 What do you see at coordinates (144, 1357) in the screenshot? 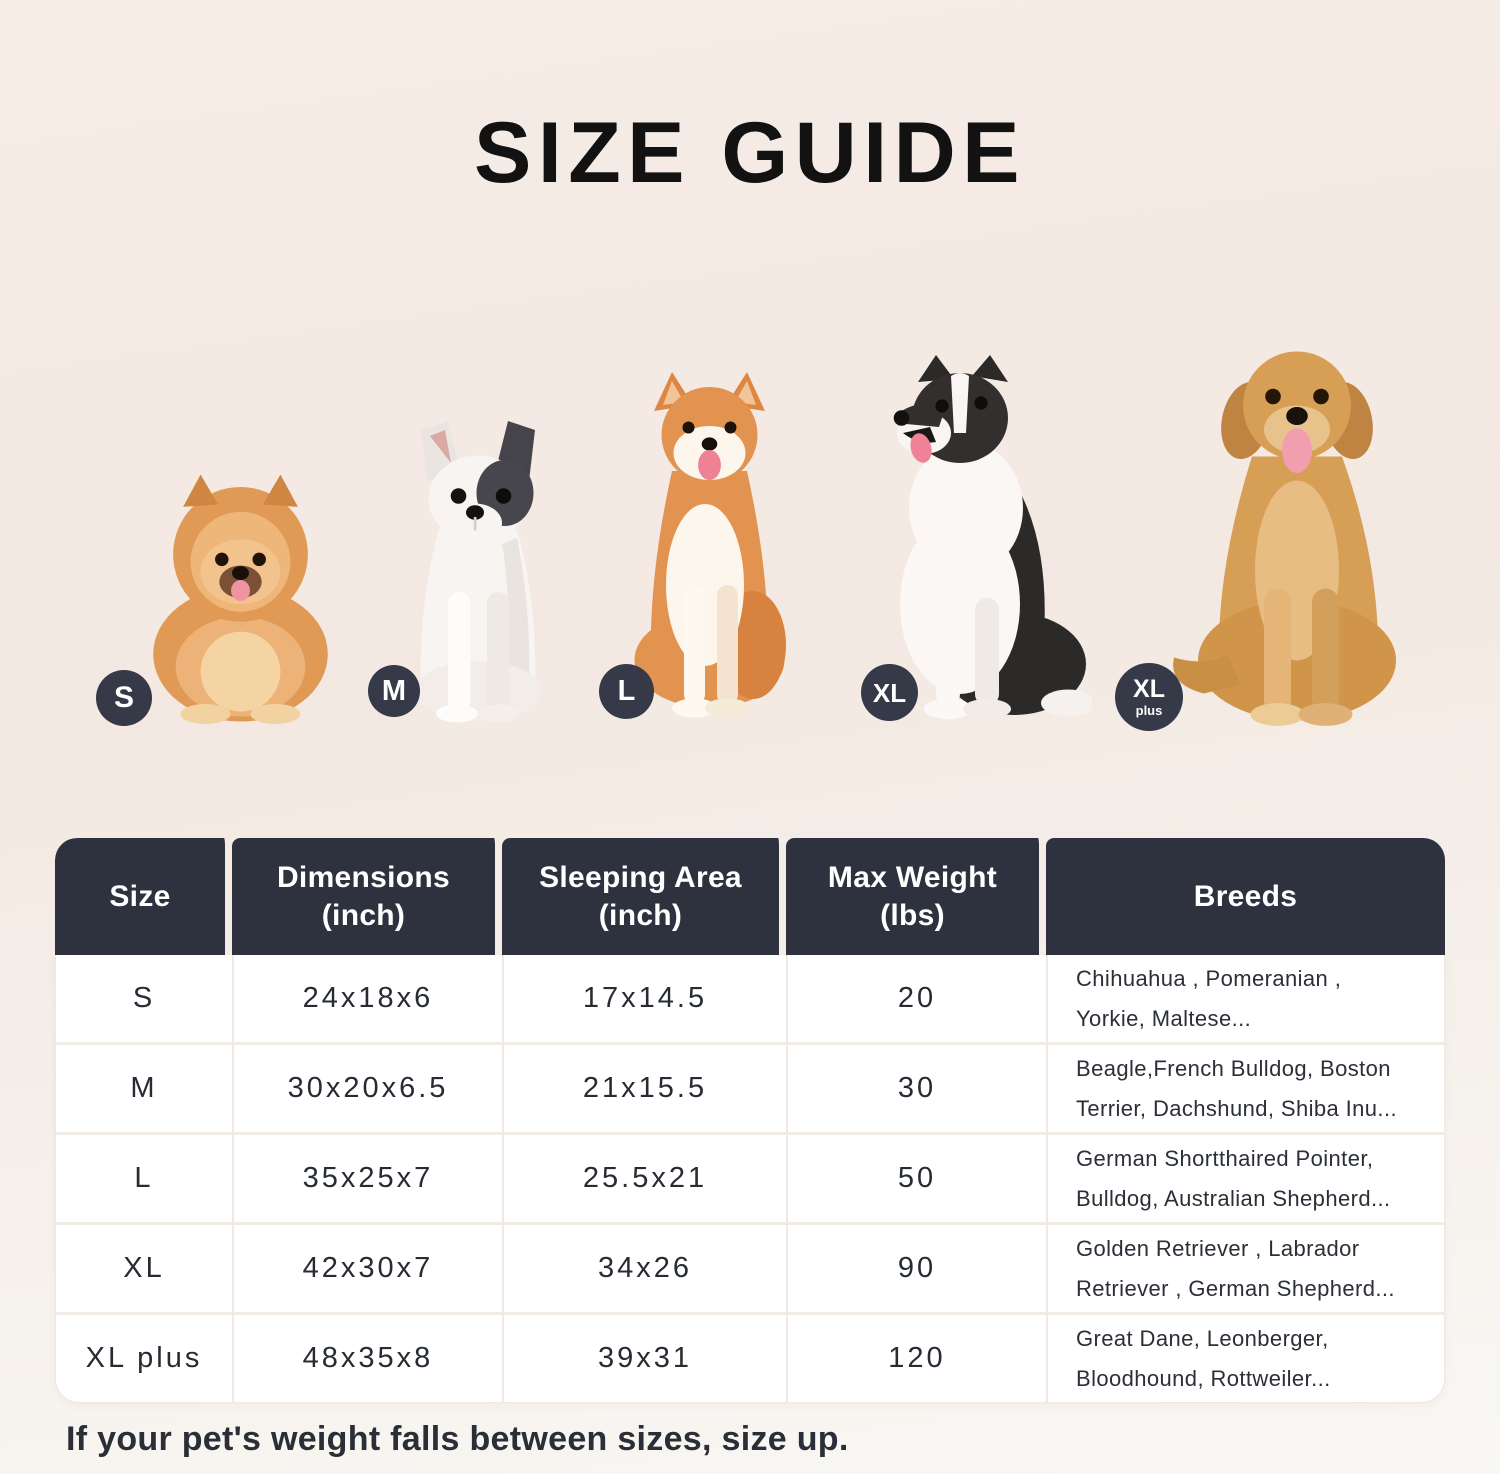
I see `cell-size: XL plus` at bounding box center [144, 1357].